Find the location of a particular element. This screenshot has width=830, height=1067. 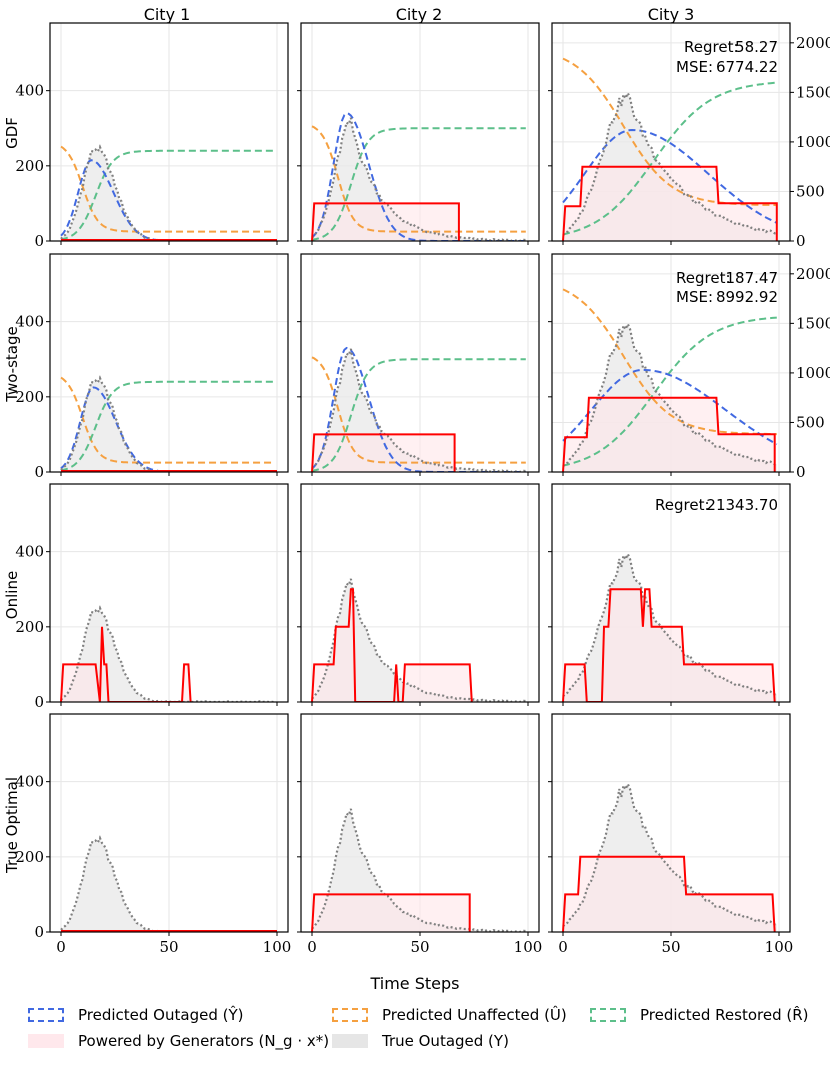

annotation-gdf-regret-label: Regret: is located at coordinates (711, 47).